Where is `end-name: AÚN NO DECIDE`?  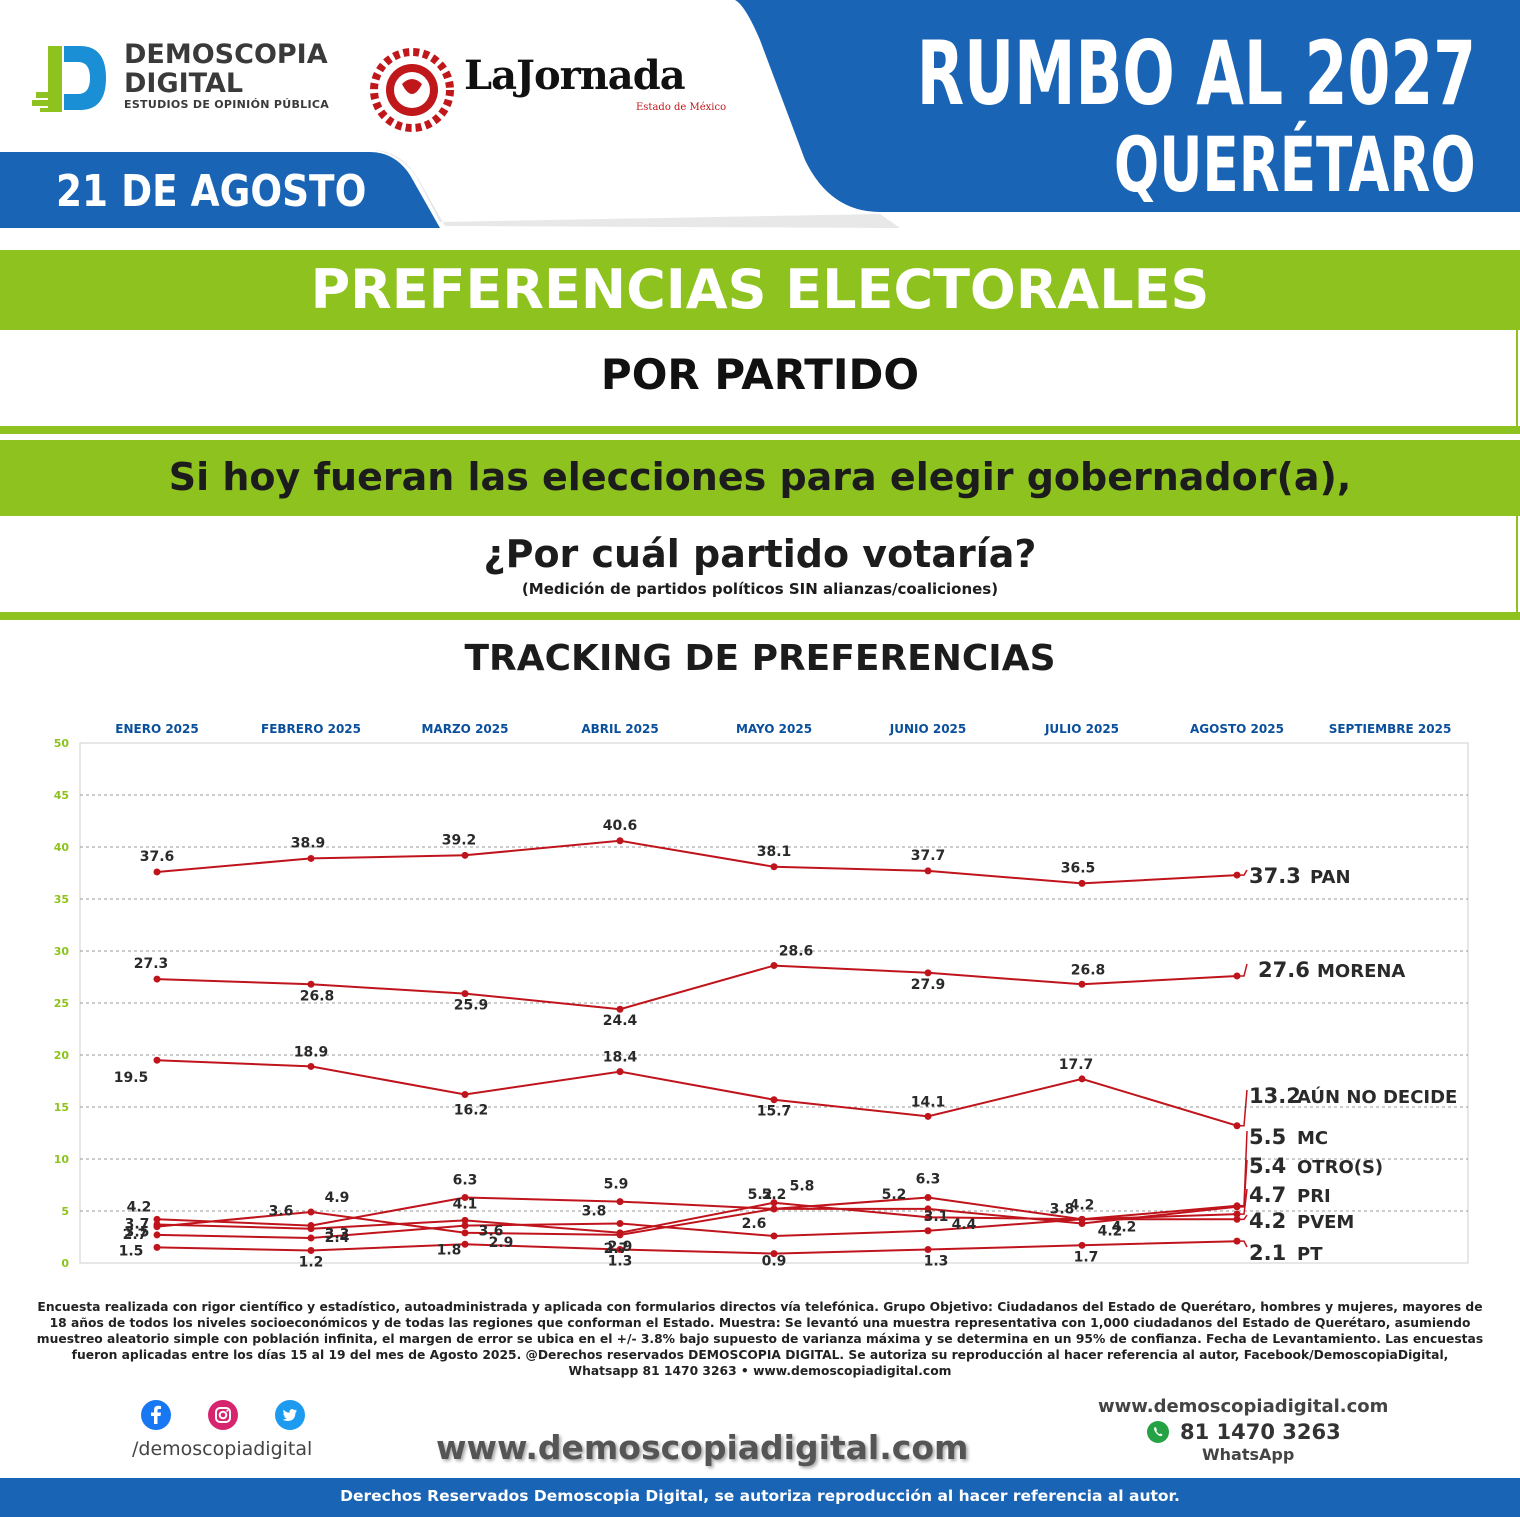
end-name: AÚN NO DECIDE is located at coordinates (1377, 1097).